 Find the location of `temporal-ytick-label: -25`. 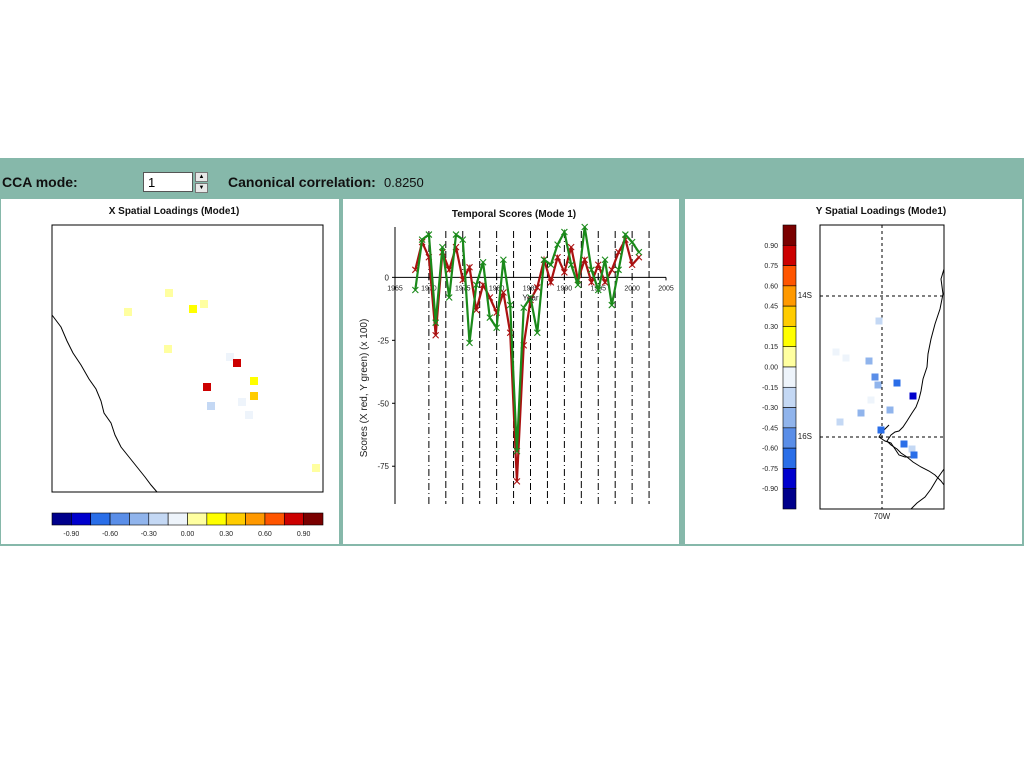

temporal-ytick-label: -25 is located at coordinates (383, 340).